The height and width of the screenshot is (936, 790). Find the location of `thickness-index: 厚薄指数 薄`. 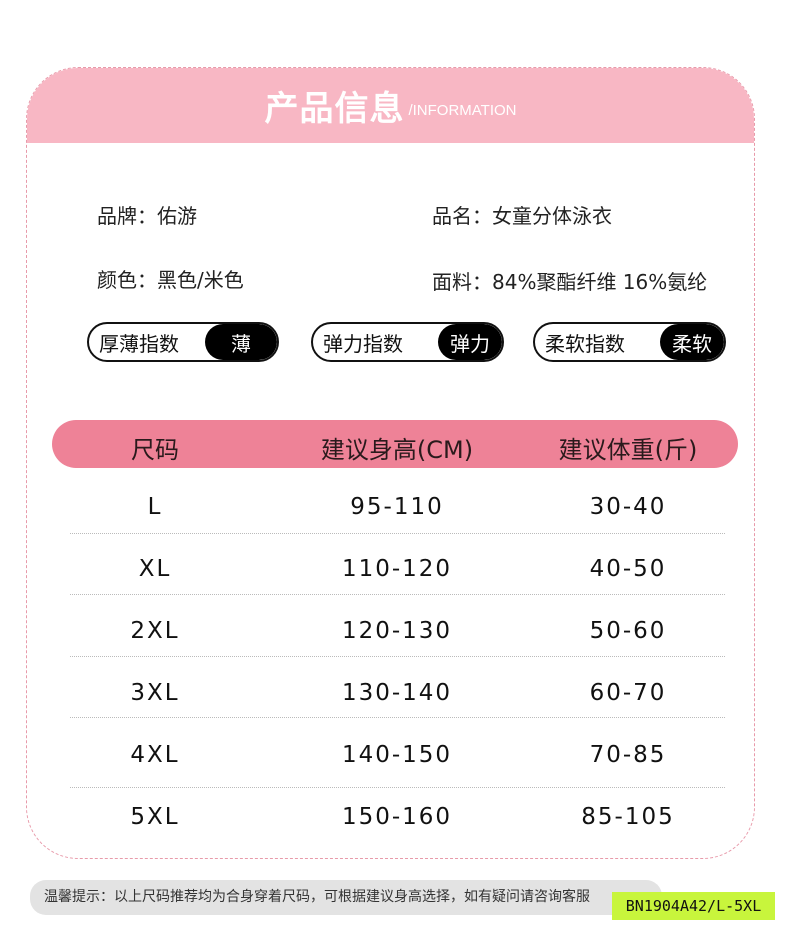

thickness-index: 厚薄指数 薄 is located at coordinates (183, 342).